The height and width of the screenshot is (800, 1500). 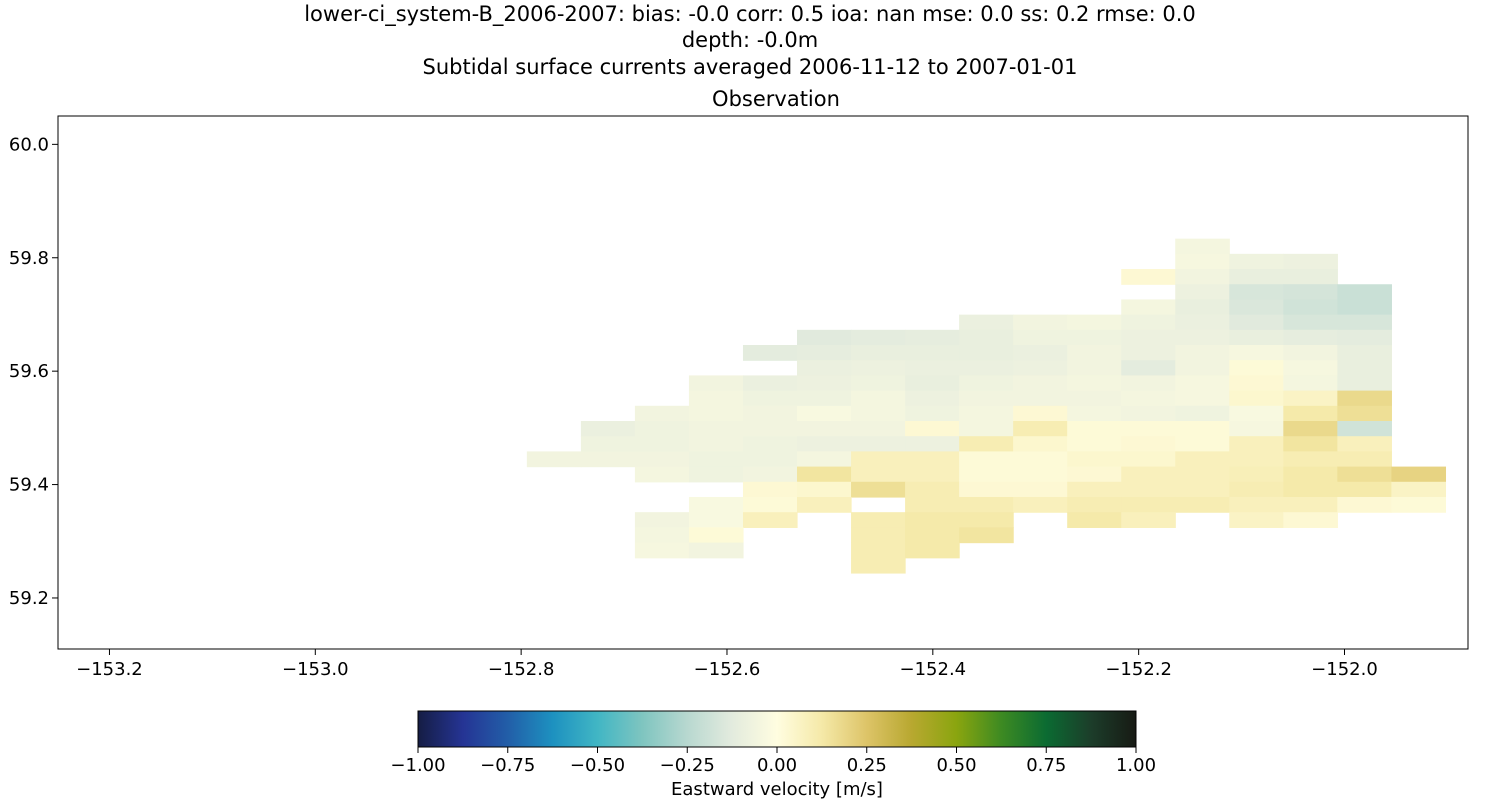 What do you see at coordinates (776, 99) in the screenshot?
I see `plot-title: Observation` at bounding box center [776, 99].